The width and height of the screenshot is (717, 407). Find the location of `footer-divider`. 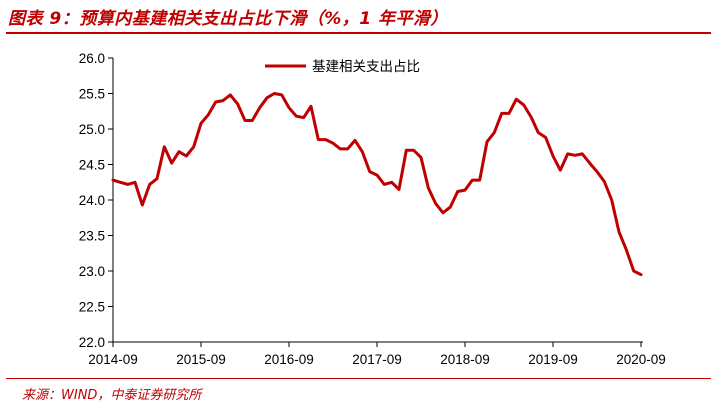

footer-divider is located at coordinates (358, 378).